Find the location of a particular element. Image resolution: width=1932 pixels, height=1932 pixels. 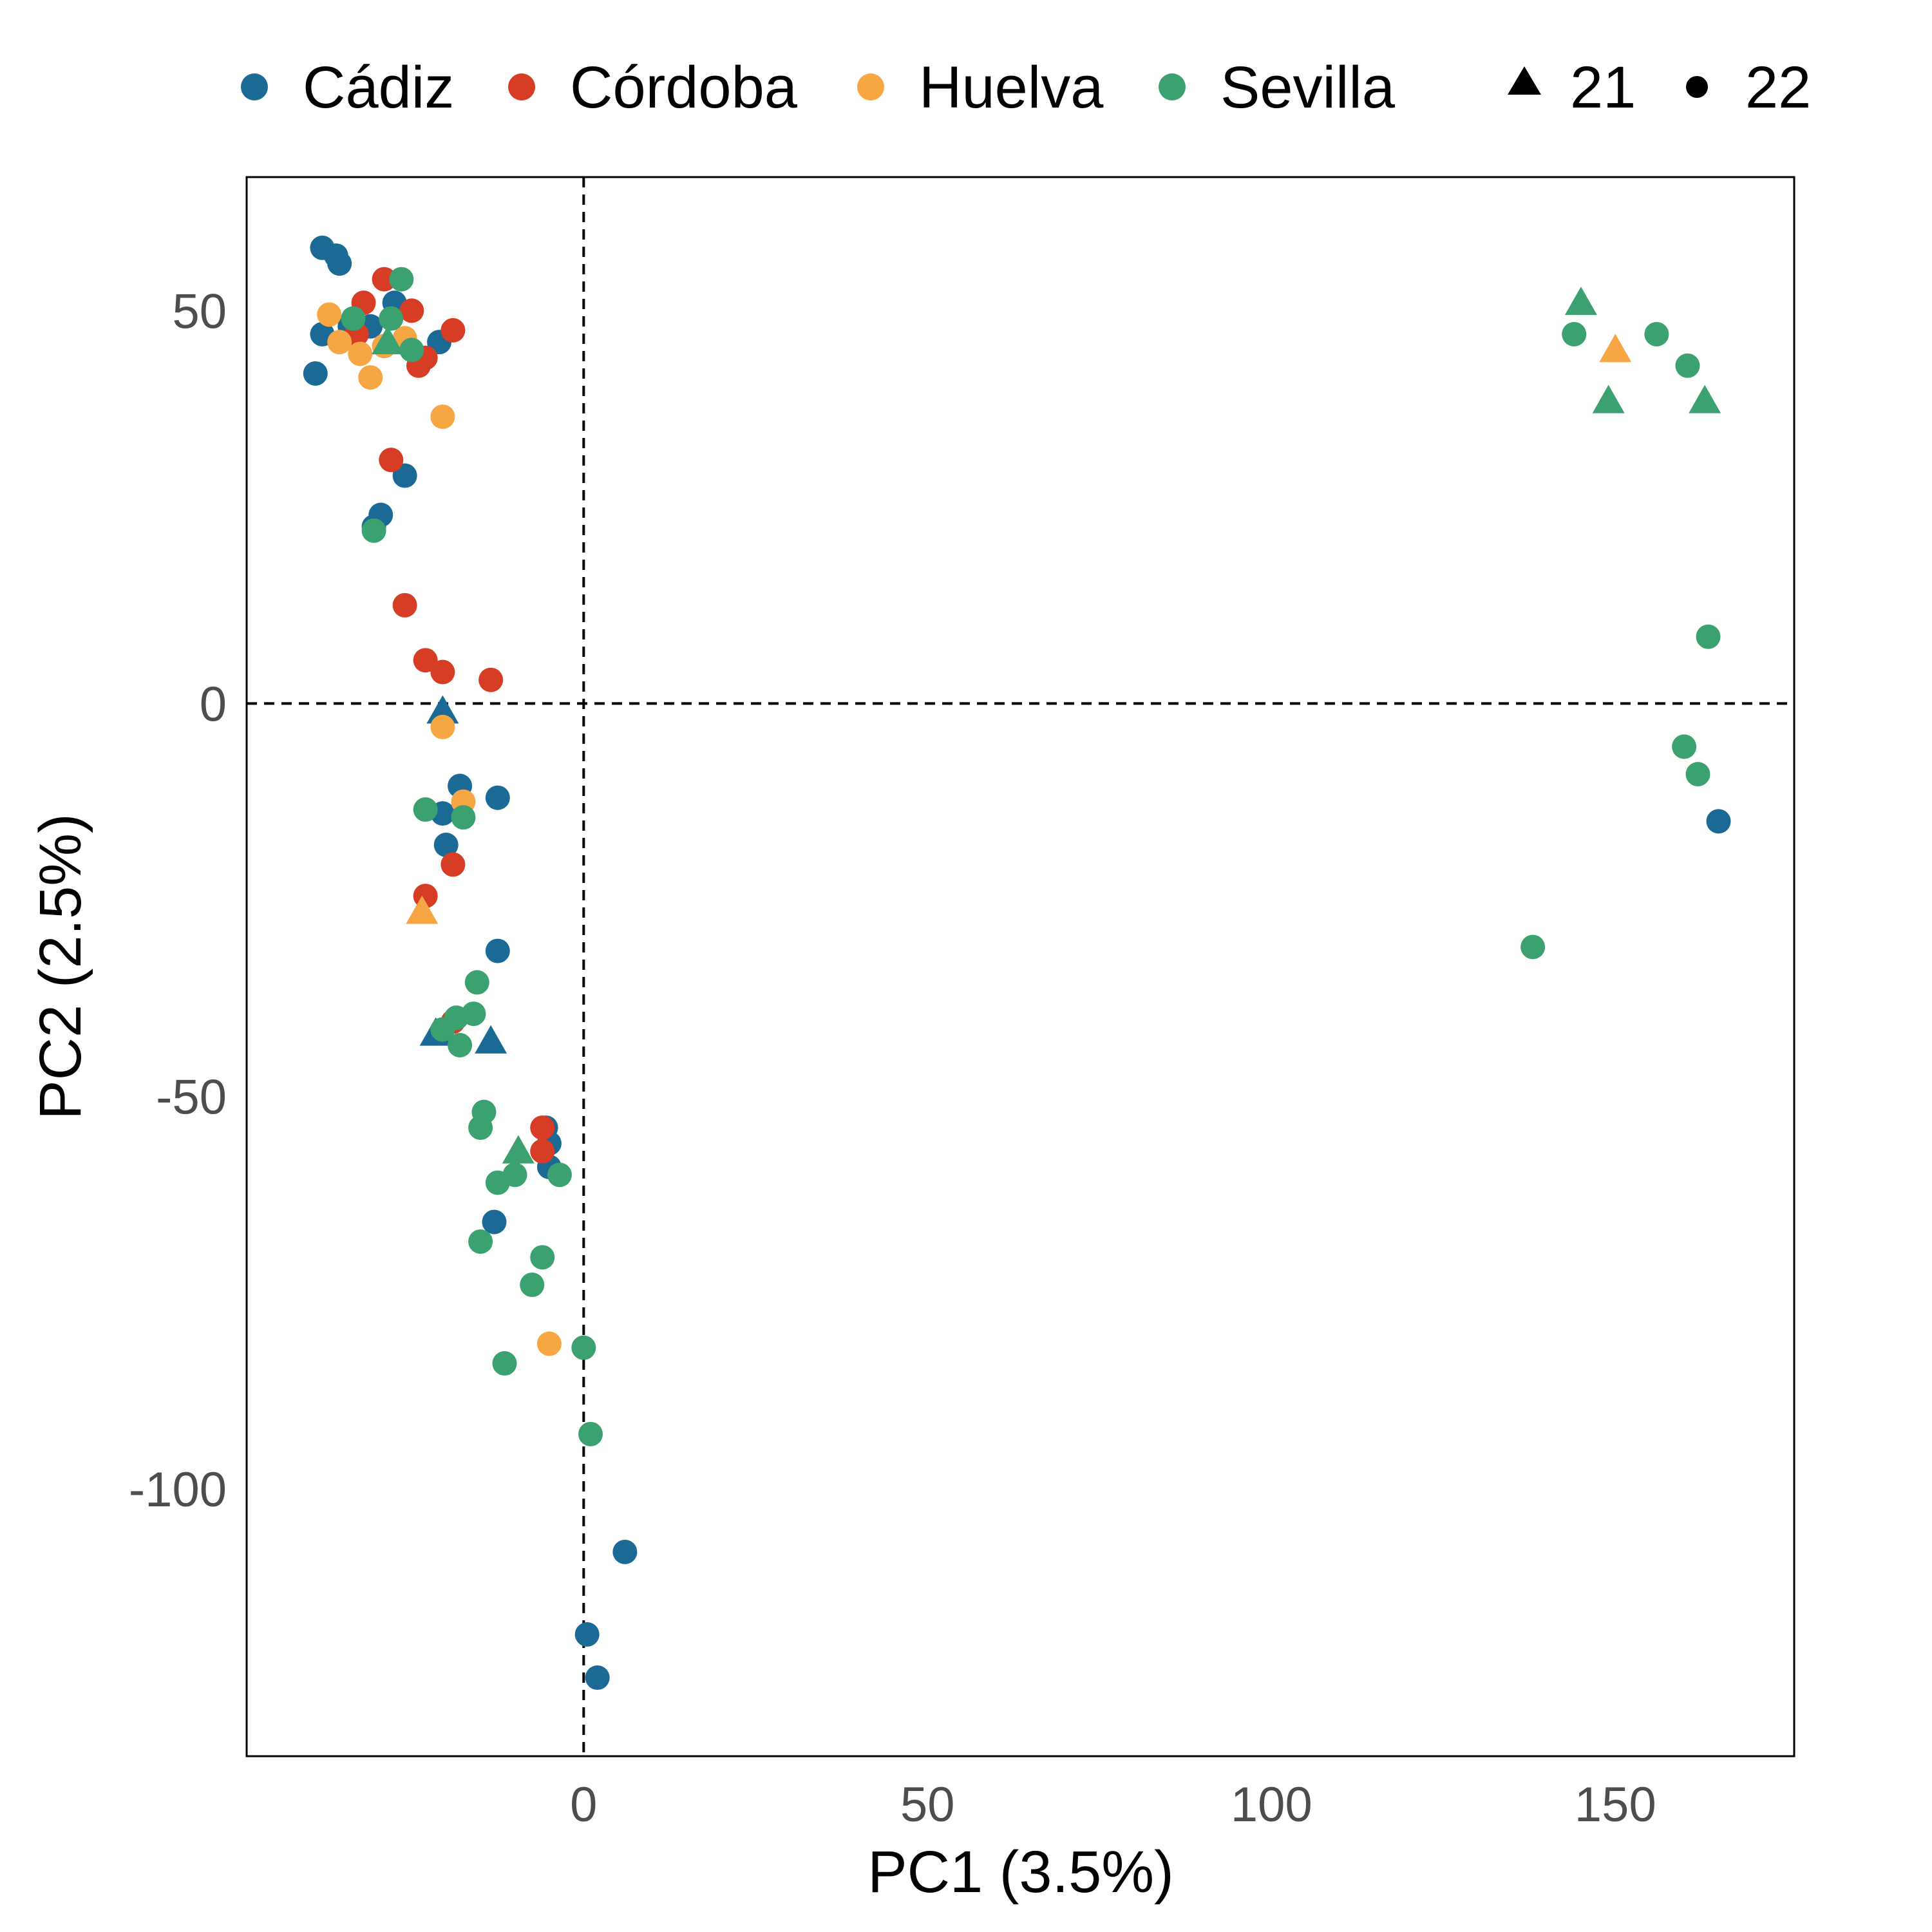

x-axis-ticks: 0 50 100 150 is located at coordinates (1113, 1805).